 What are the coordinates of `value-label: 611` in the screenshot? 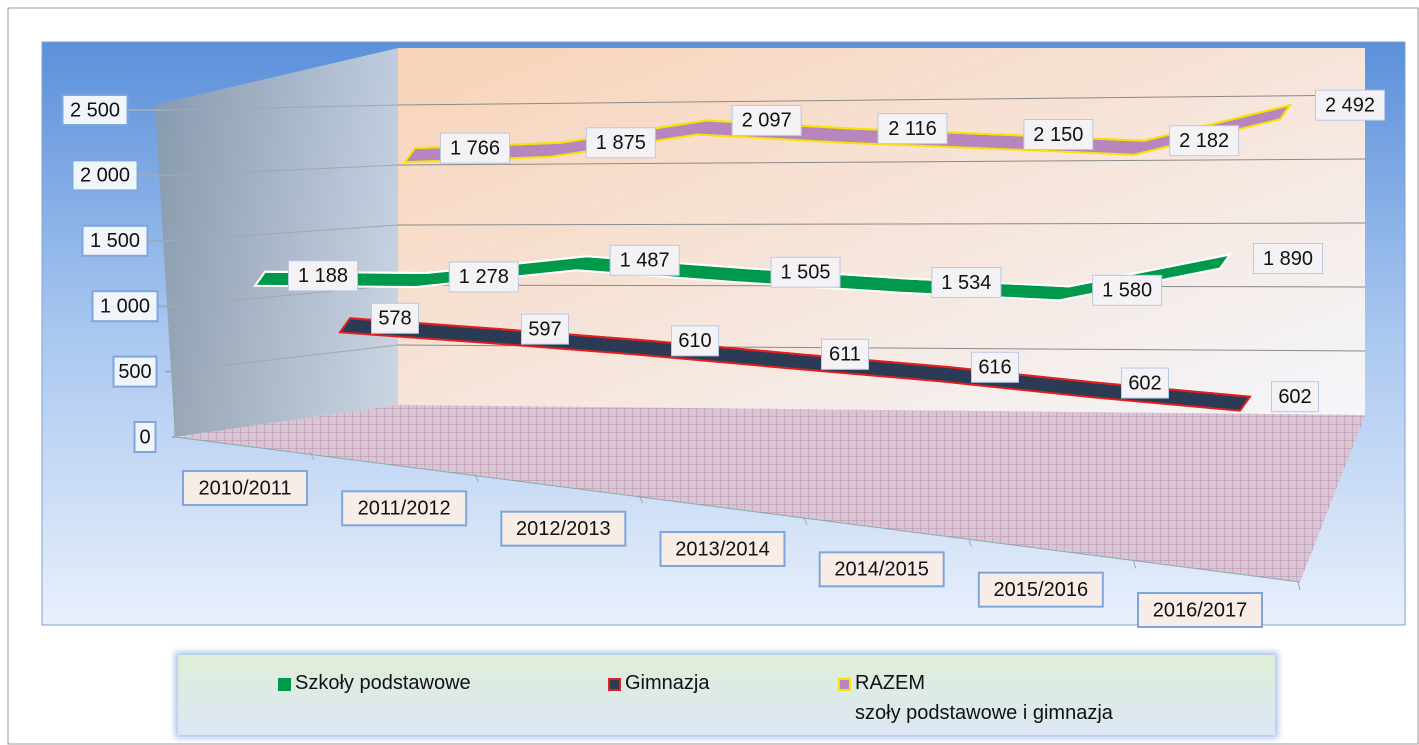 It's located at (845, 355).